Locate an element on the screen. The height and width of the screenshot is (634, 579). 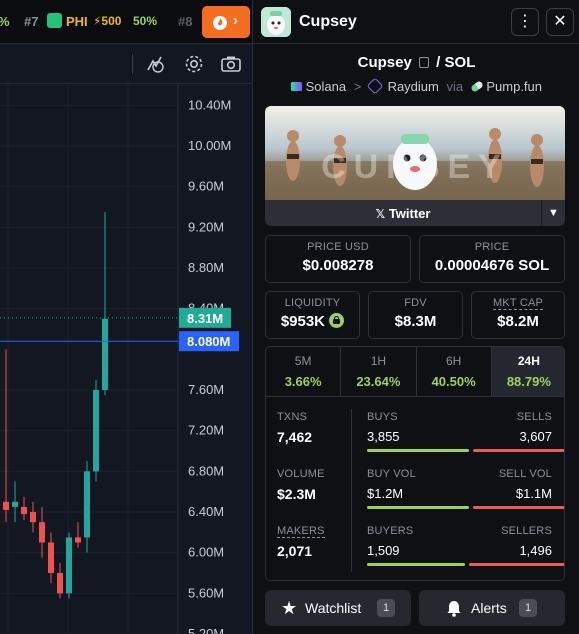
price-axis-label: 9.60M is located at coordinates (206, 186).